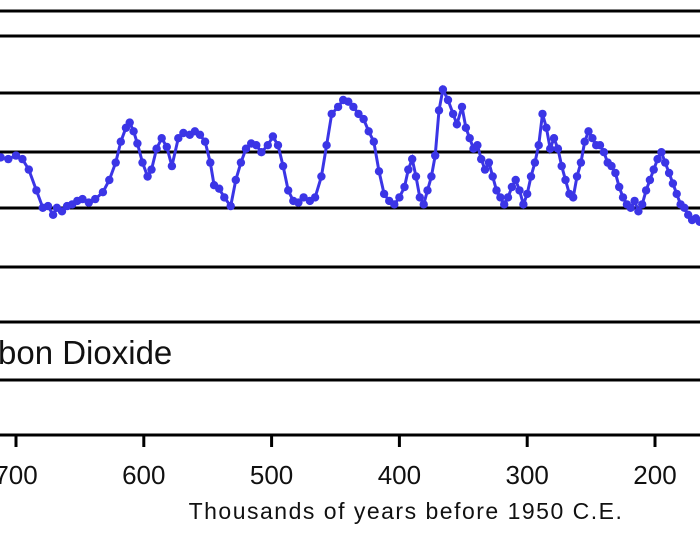  I want to click on x-tick-label-500: 500, so click(271, 475).